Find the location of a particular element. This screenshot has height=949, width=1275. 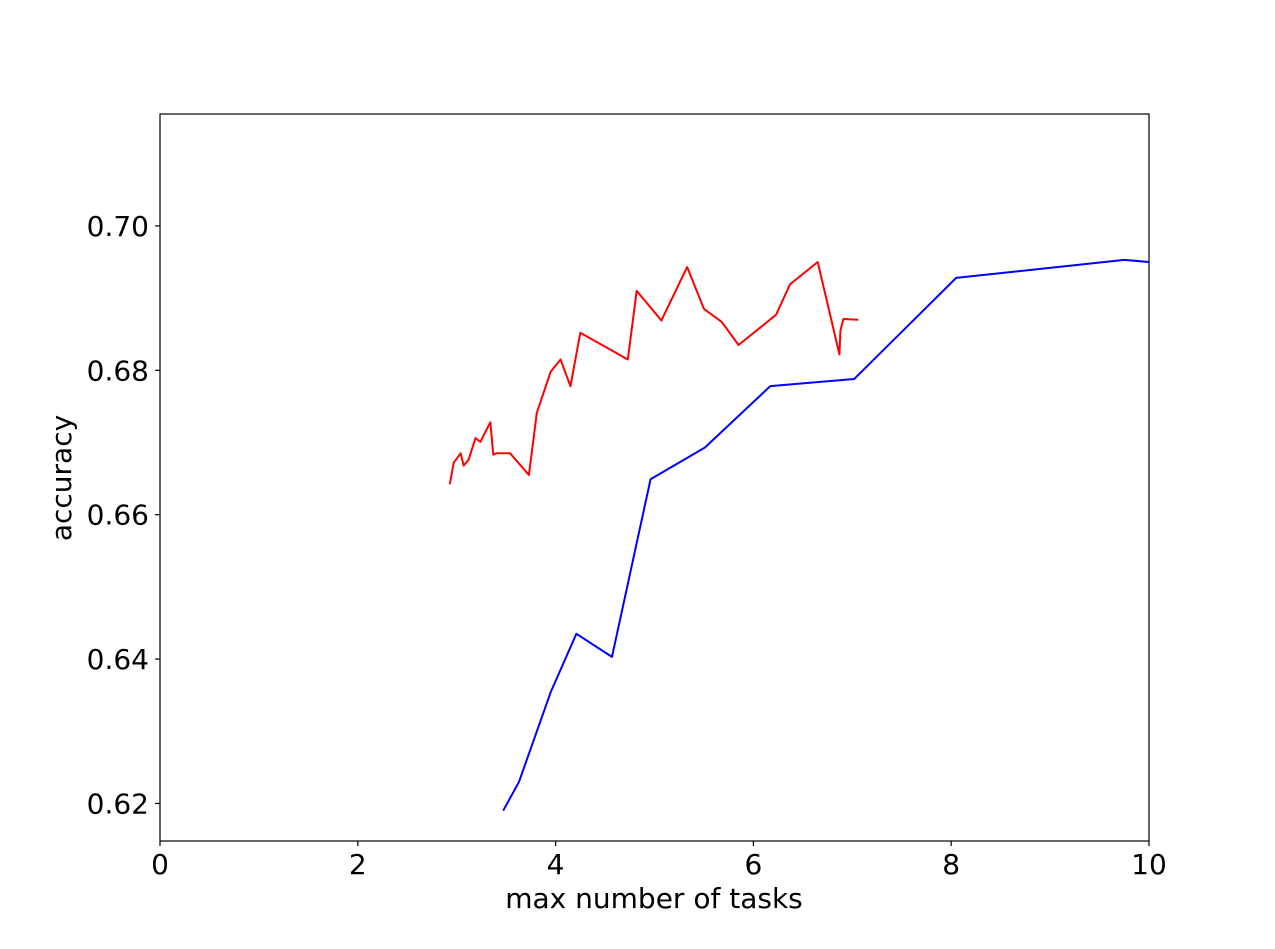

x-tick-label: 8 is located at coordinates (951, 864).